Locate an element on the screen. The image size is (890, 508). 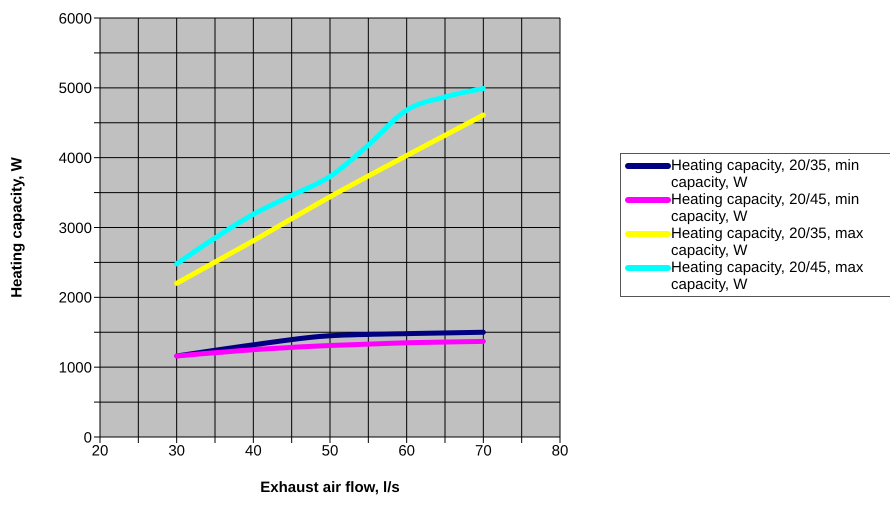
y-axis-title: Heating capacity, W is located at coordinates (17, 227).